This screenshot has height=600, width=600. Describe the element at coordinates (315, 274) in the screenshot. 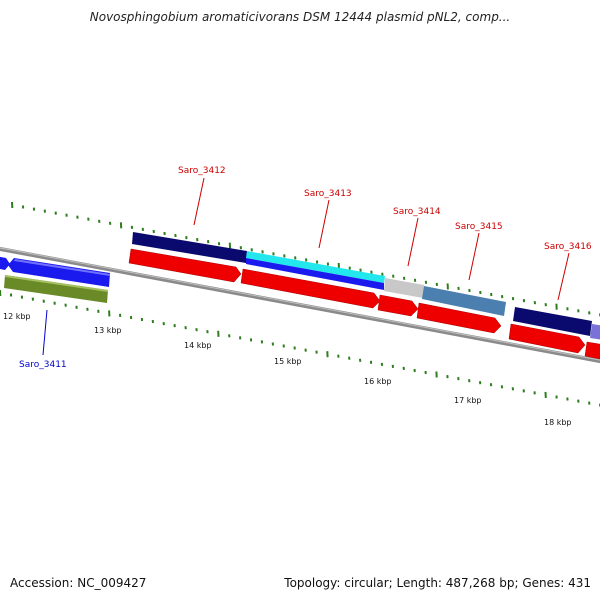

I see `saro-3413-feature-blue` at that location.